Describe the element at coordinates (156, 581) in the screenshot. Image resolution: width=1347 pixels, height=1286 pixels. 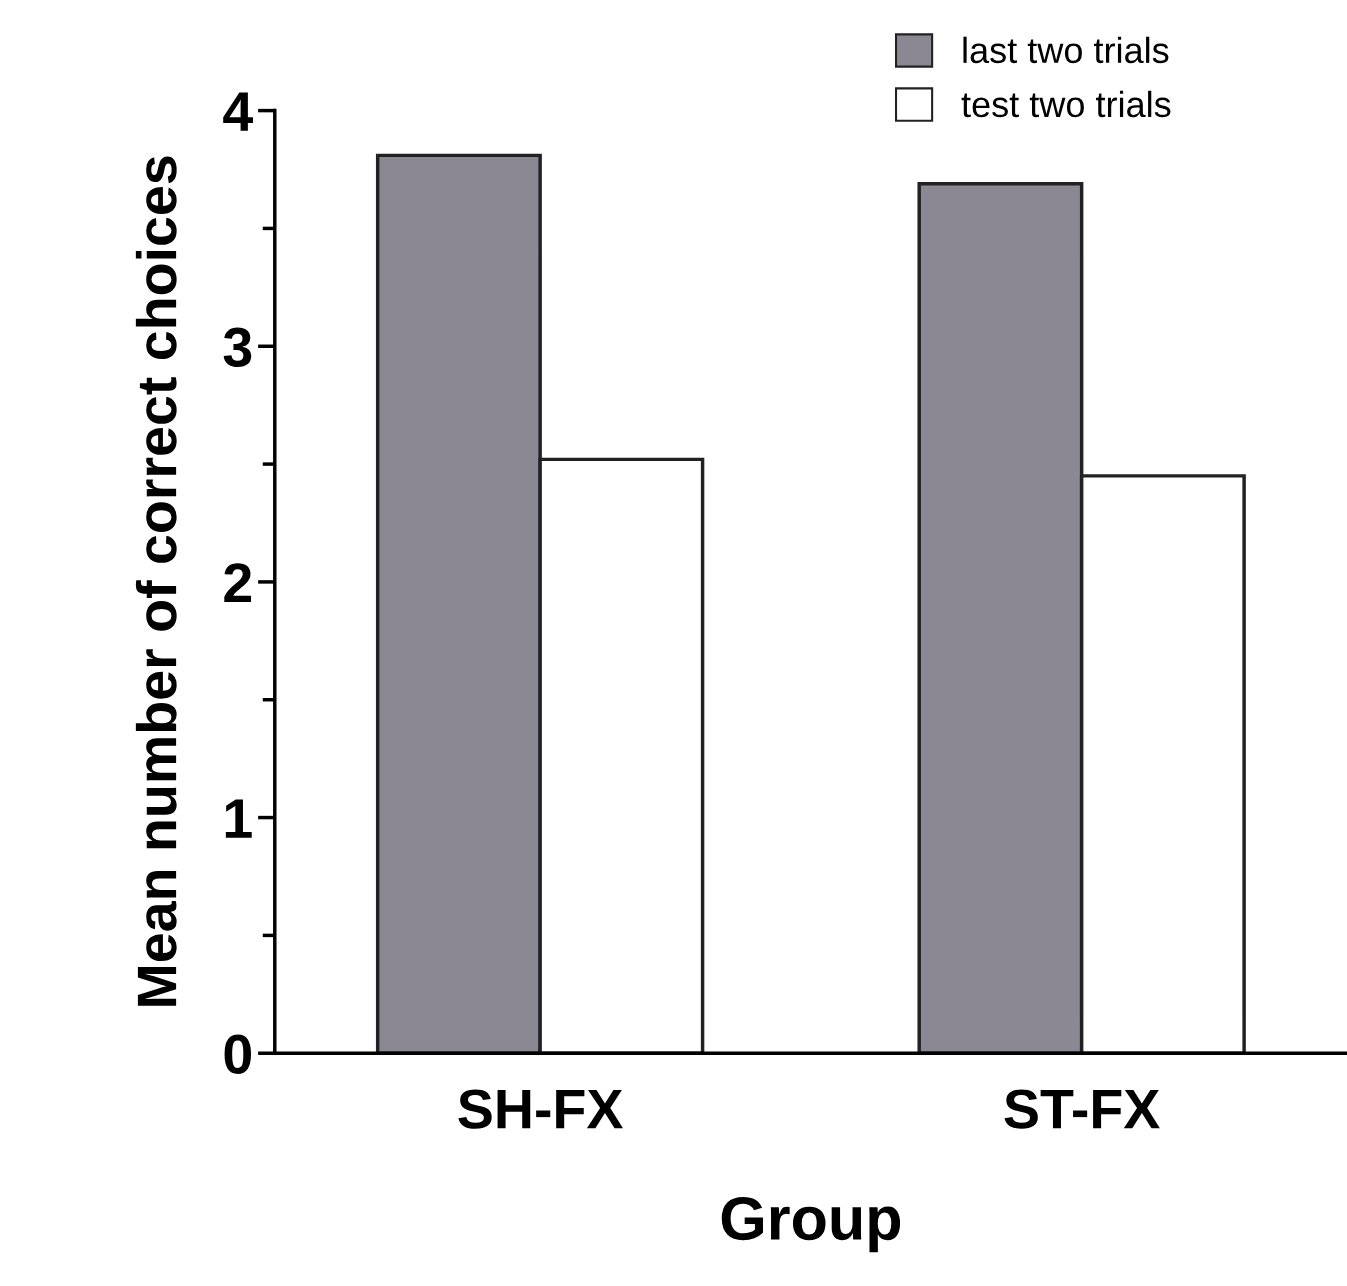
I see `y-axis-title: Mean number of correct choices` at that location.